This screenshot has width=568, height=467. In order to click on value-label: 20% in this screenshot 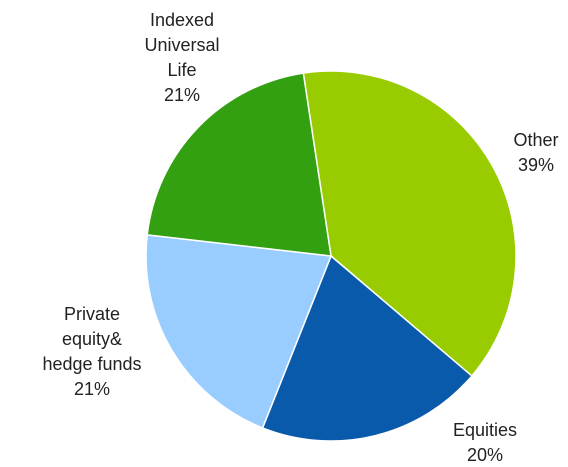, I will do `click(485, 455)`.